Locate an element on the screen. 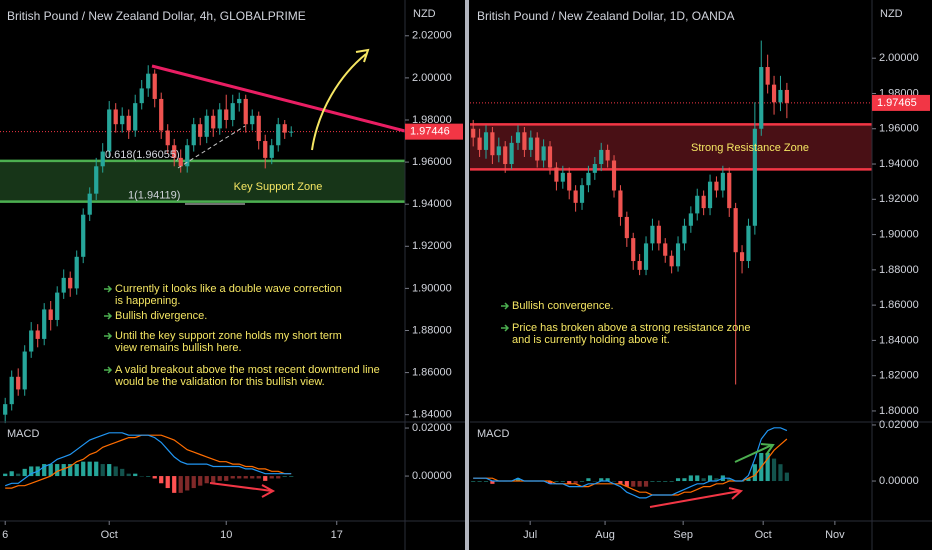 The image size is (932, 550). y-tick-label: 1.86000 is located at coordinates (432, 372).